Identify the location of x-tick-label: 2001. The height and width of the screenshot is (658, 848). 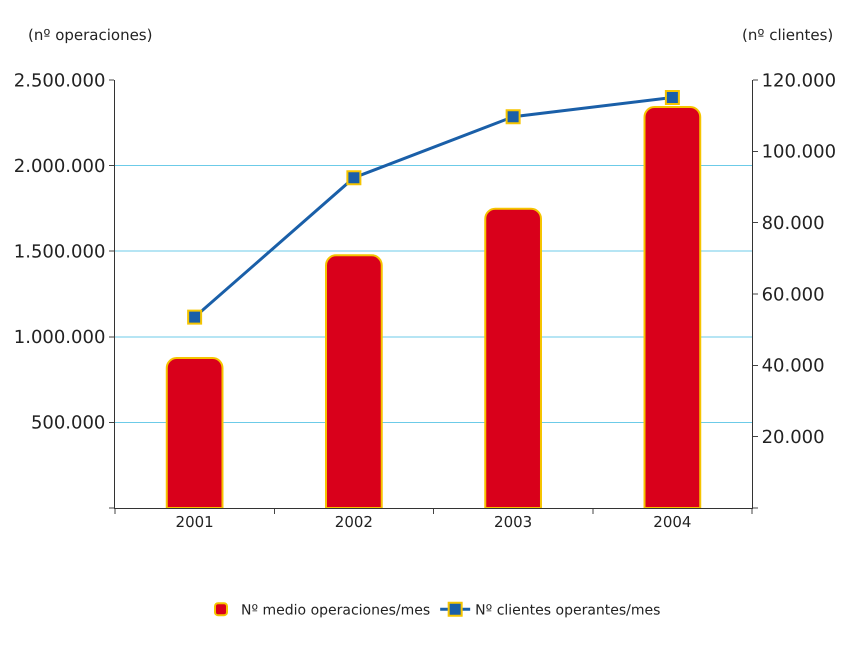
(195, 522).